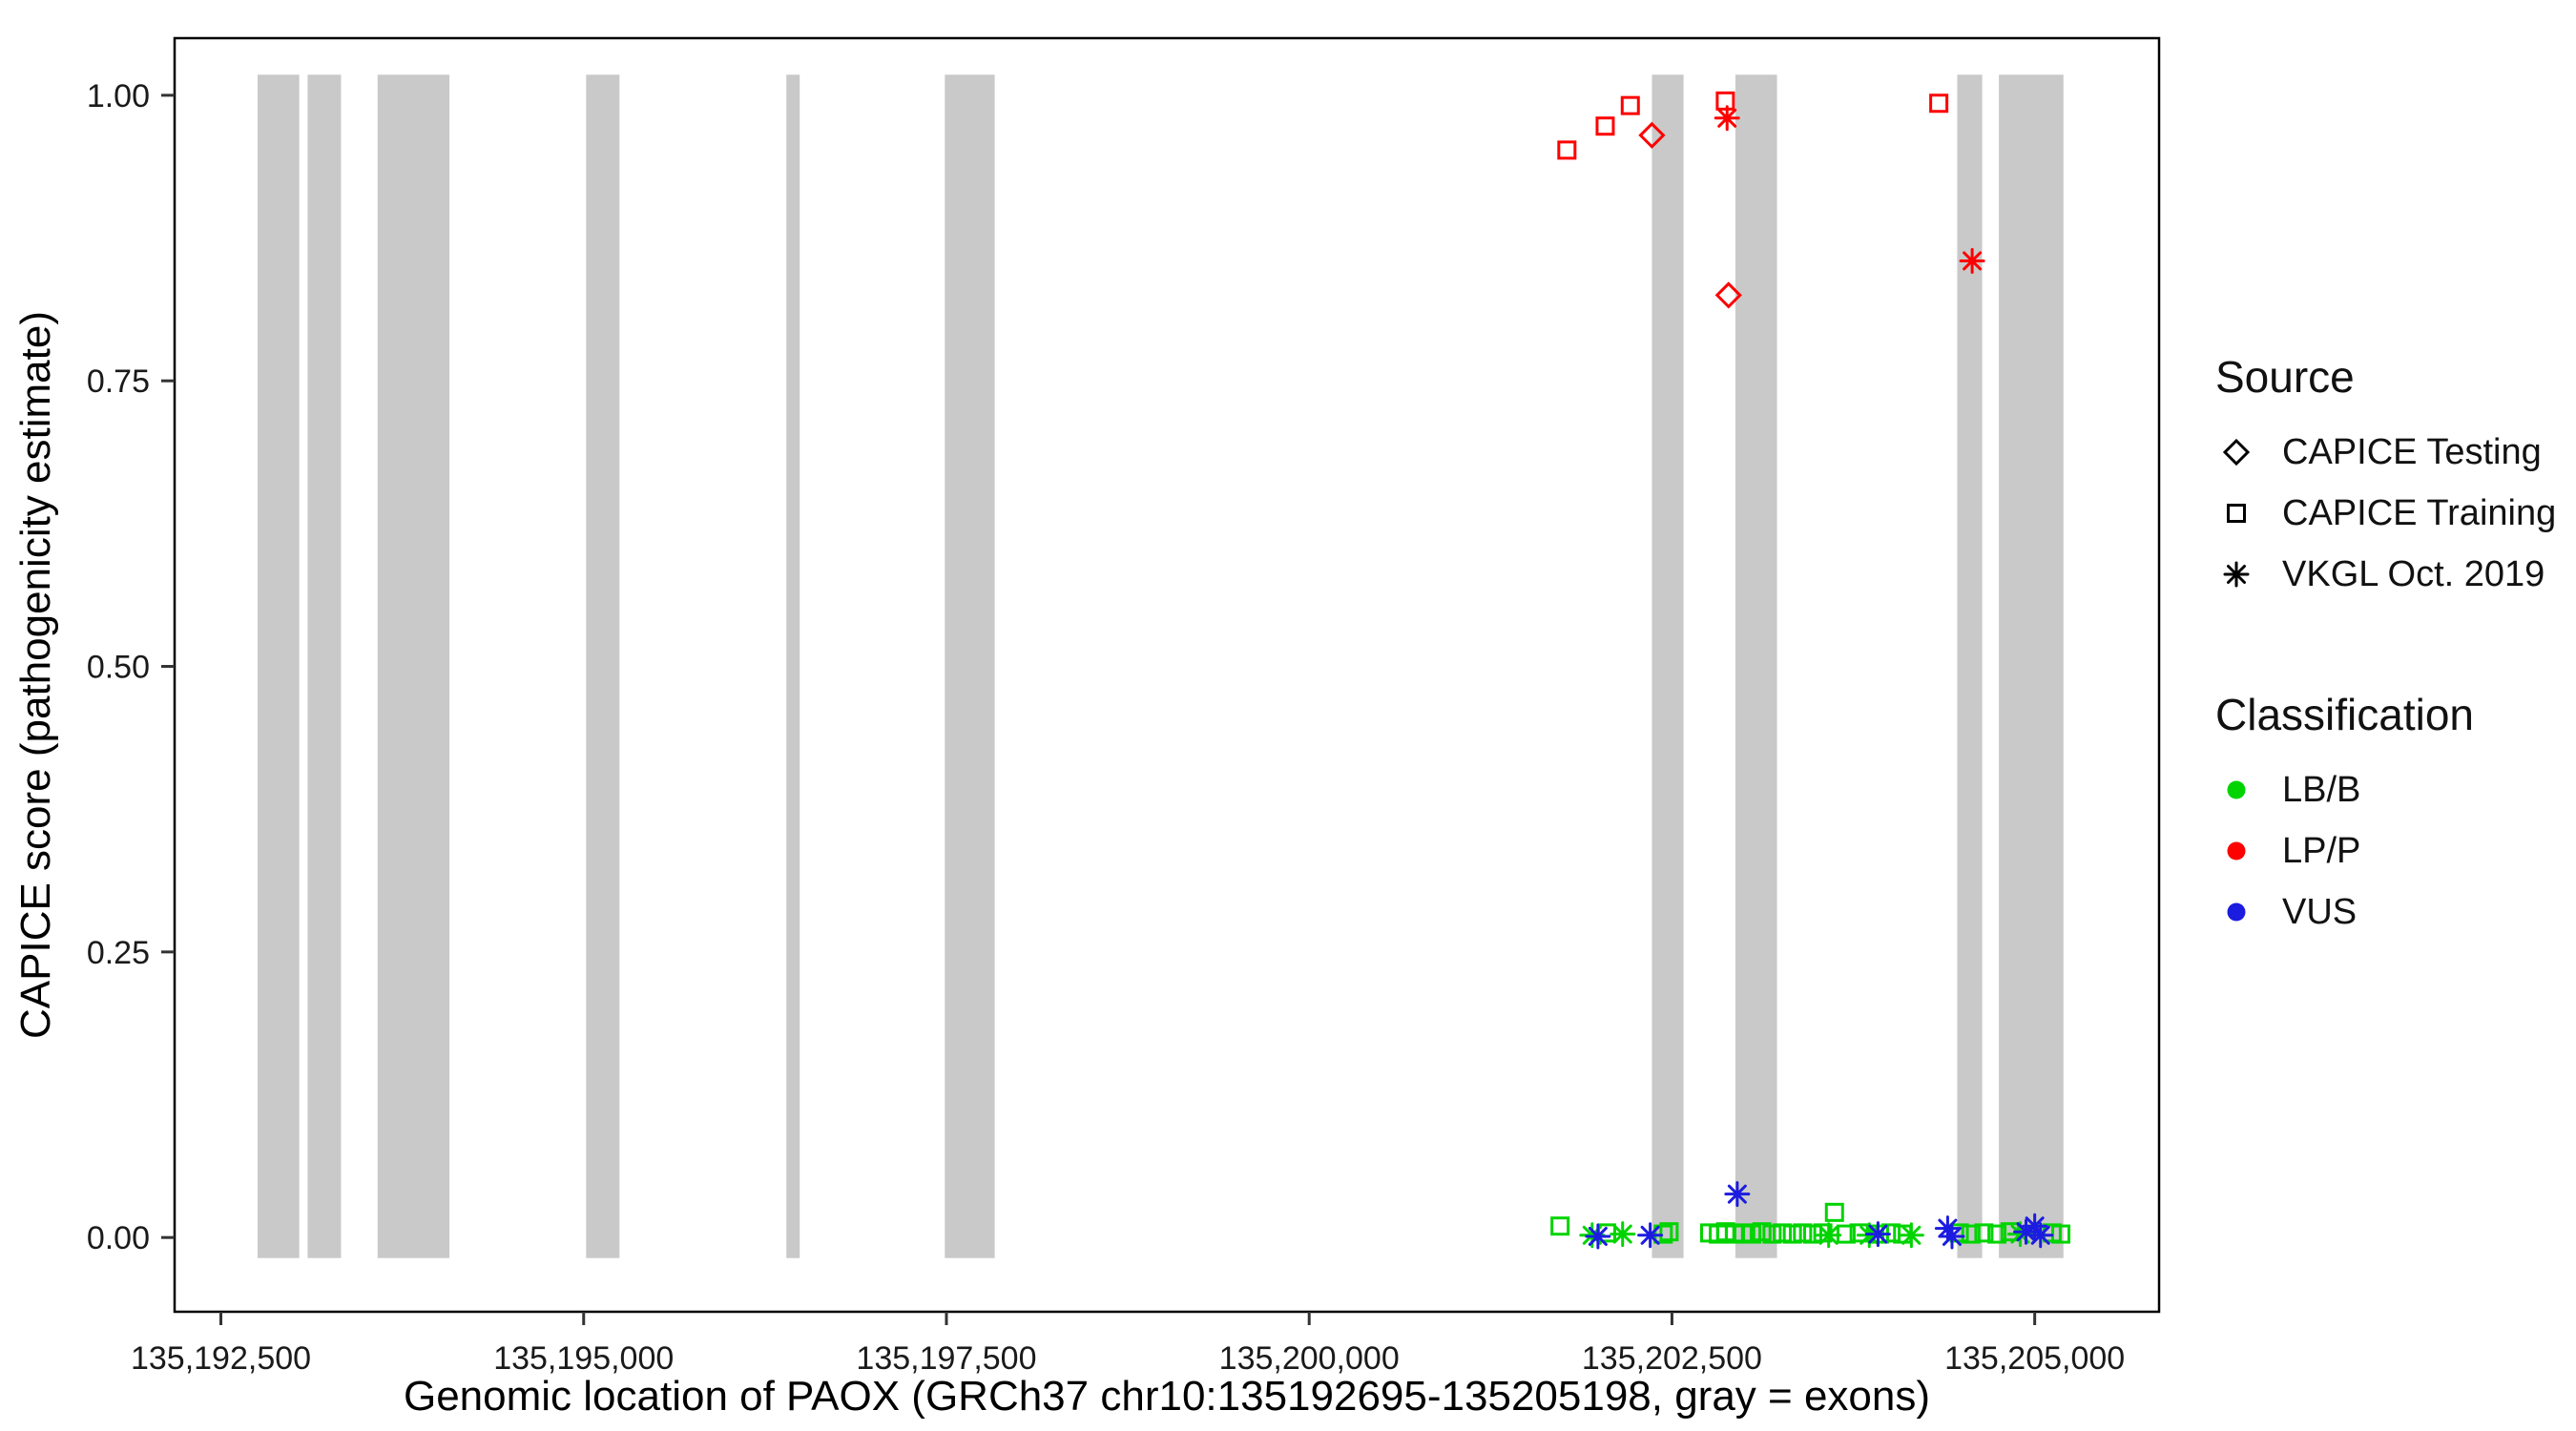  Describe the element at coordinates (1672, 1358) in the screenshot. I see `x-tick-label: 135,202,500` at that location.